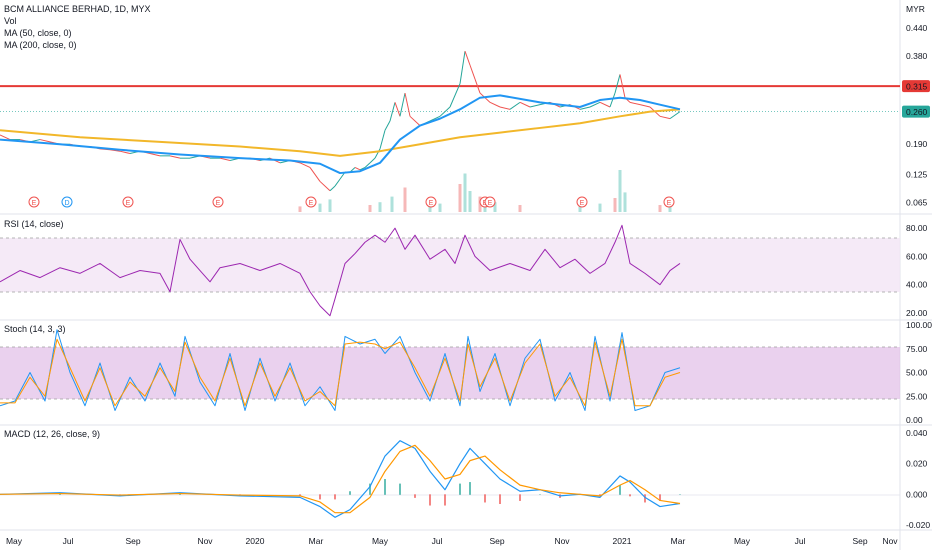 Image resolution: width=932 pixels, height=550 pixels. What do you see at coordinates (917, 313) in the screenshot?
I see `rsi-tick: 20.00` at bounding box center [917, 313].